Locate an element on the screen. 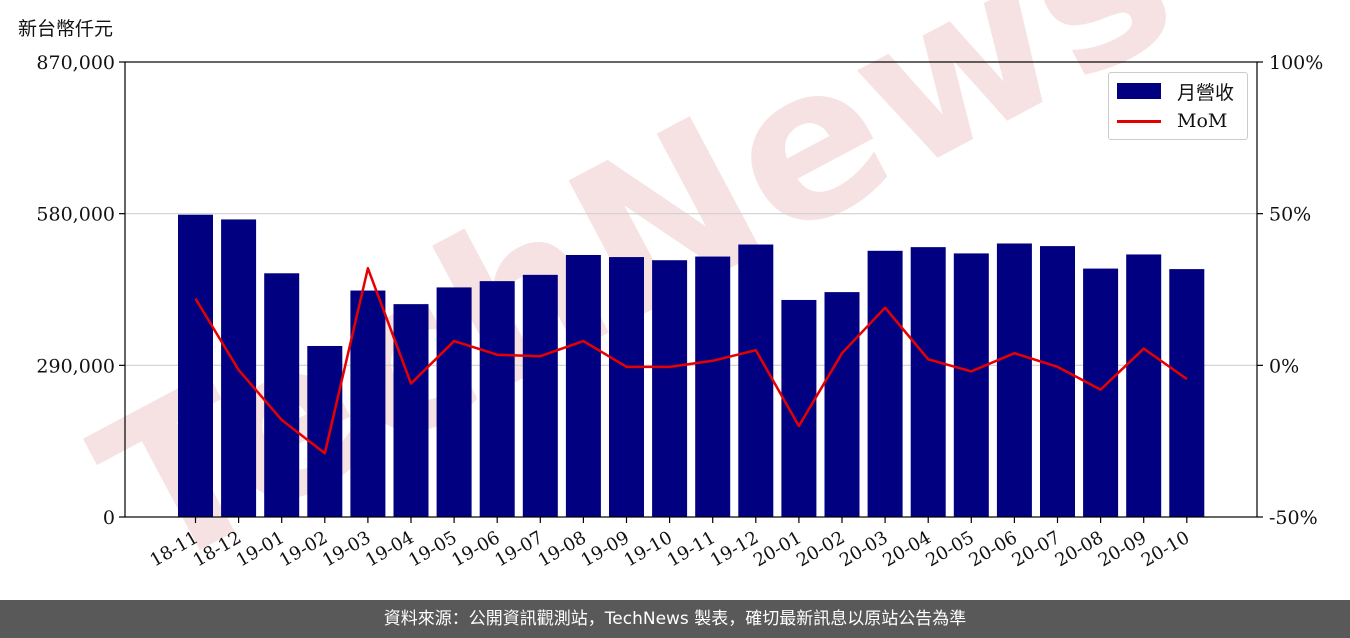 The image size is (1350, 638). x-tick-label: 20-03 is located at coordinates (863, 549).